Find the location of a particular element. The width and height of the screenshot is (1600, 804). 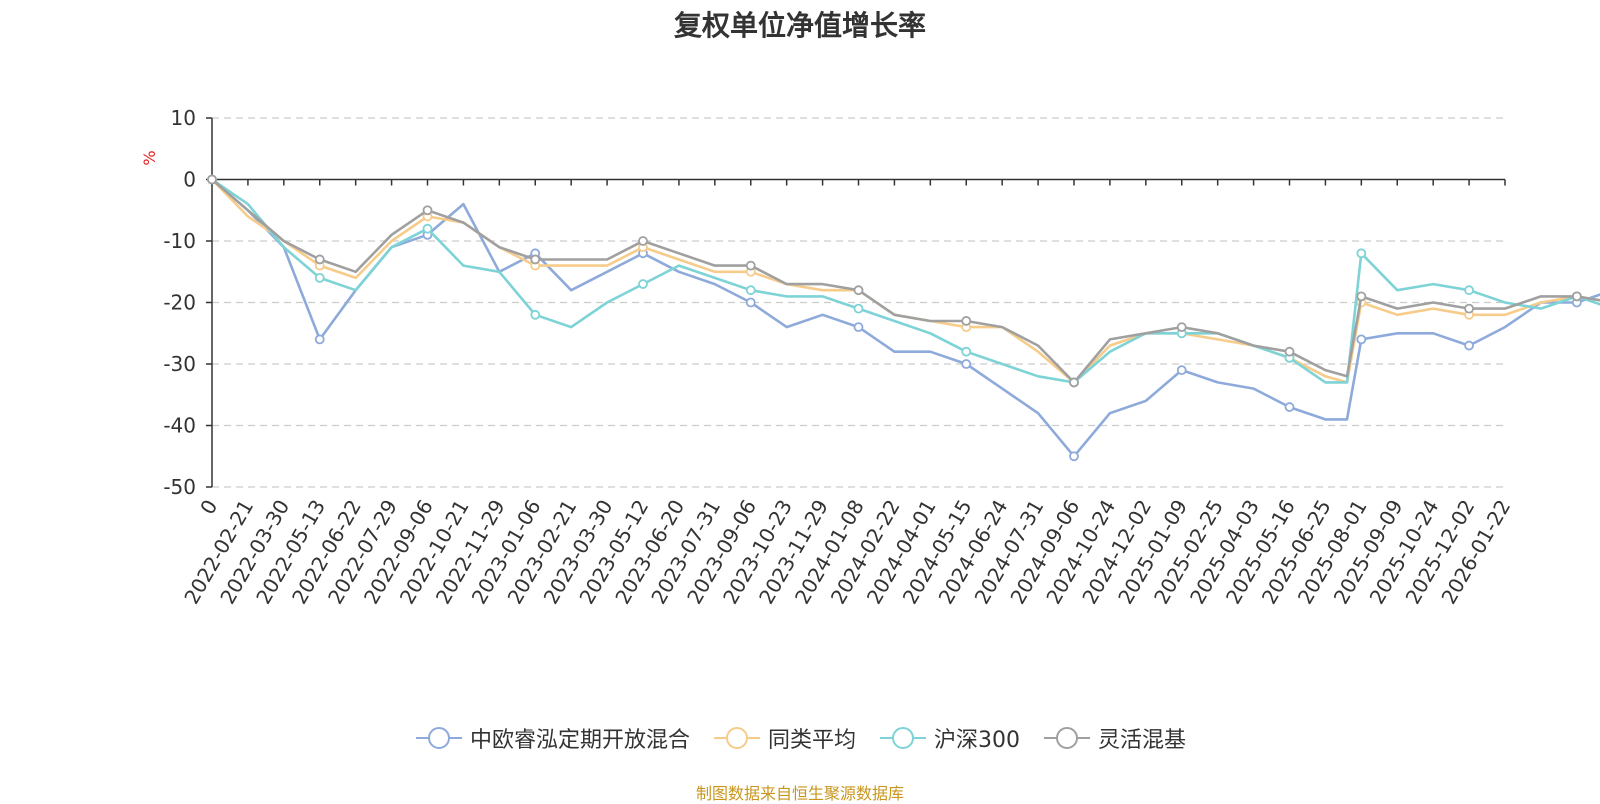

y-axis-unit: % is located at coordinates (149, 157).